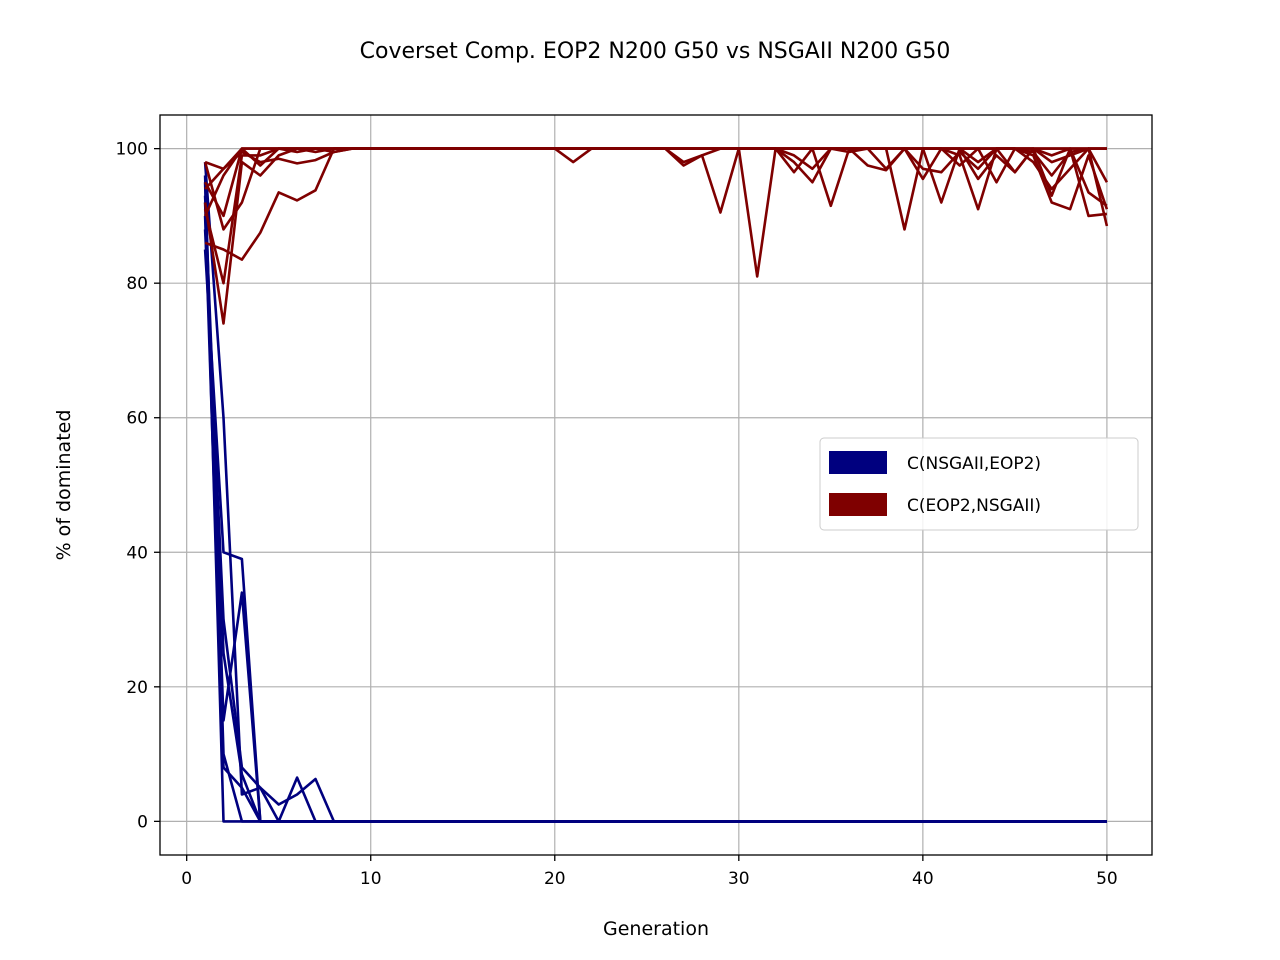  I want to click on legend-label-nsgaii-eop2: C(NSGAII,EOP2), so click(974, 464).